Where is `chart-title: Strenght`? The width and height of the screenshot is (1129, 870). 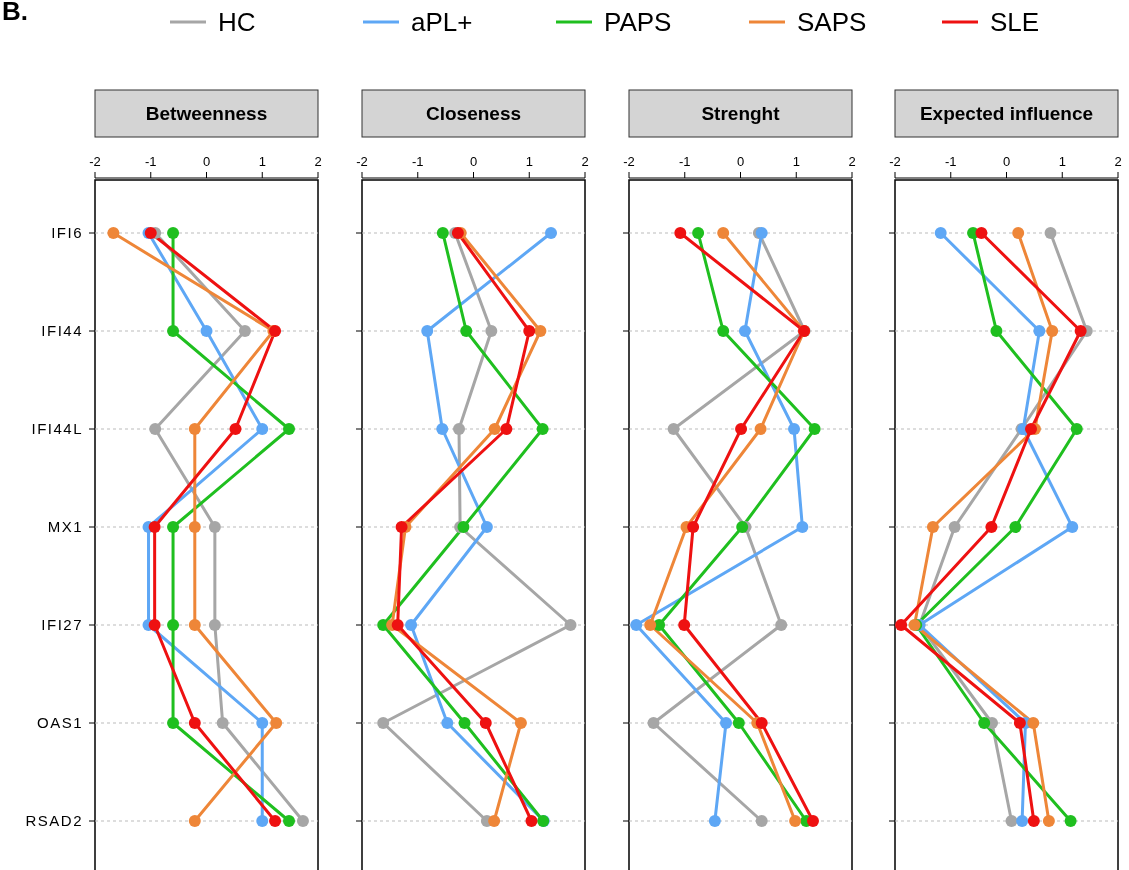
chart-title: Strenght is located at coordinates (741, 113).